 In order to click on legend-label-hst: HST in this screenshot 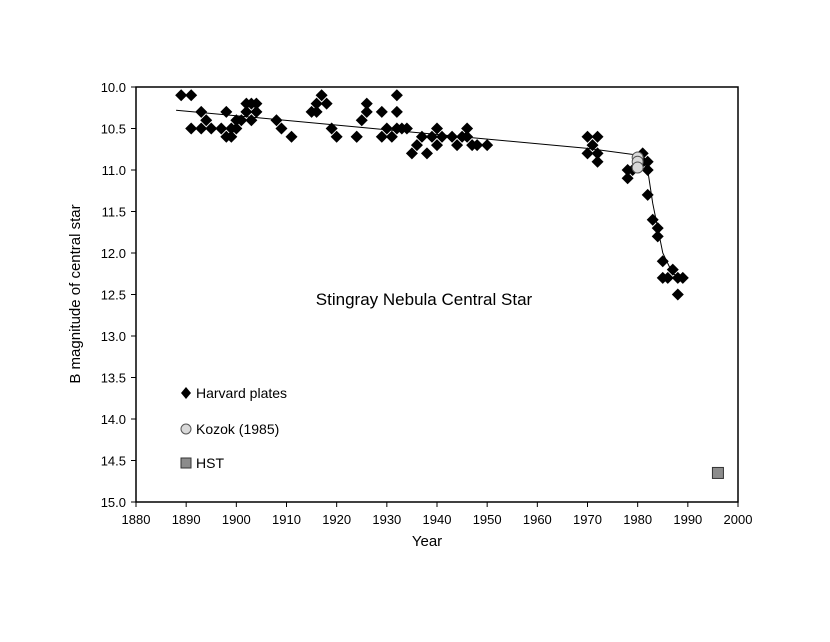, I will do `click(210, 463)`.